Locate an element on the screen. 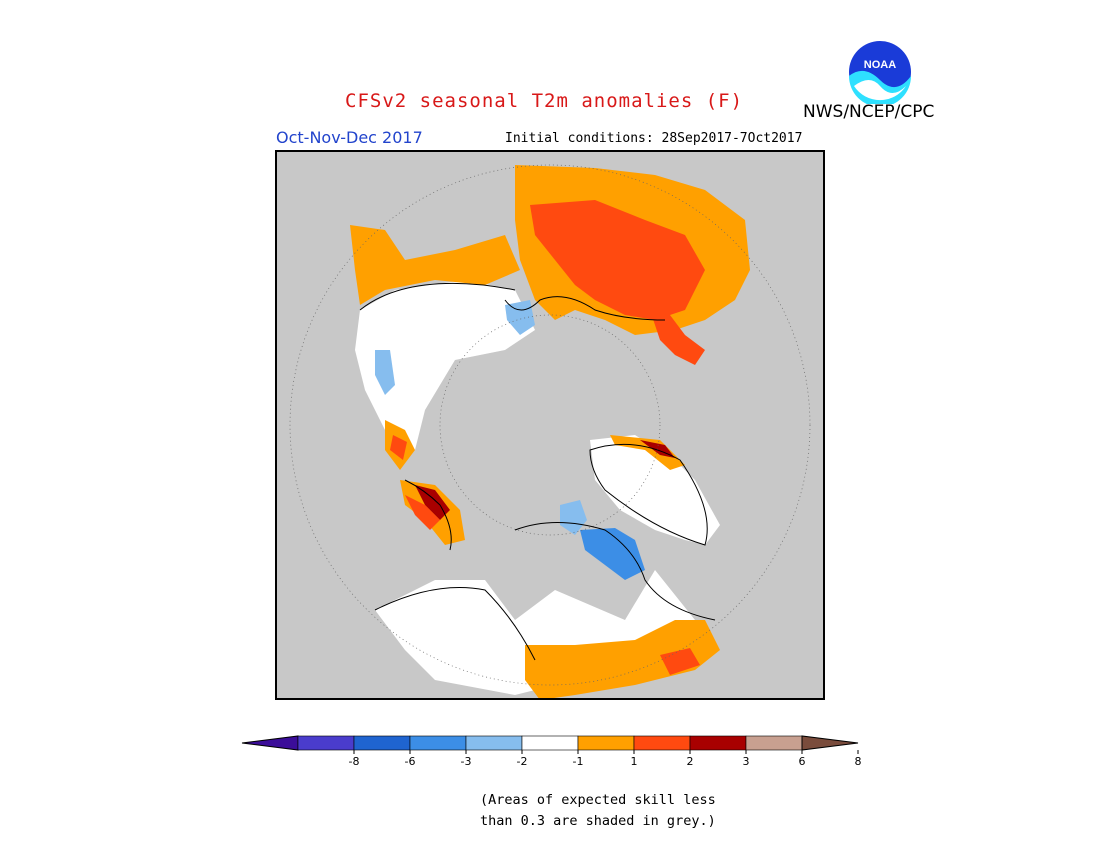  colorbar-tick-label: -1 is located at coordinates (578, 761).